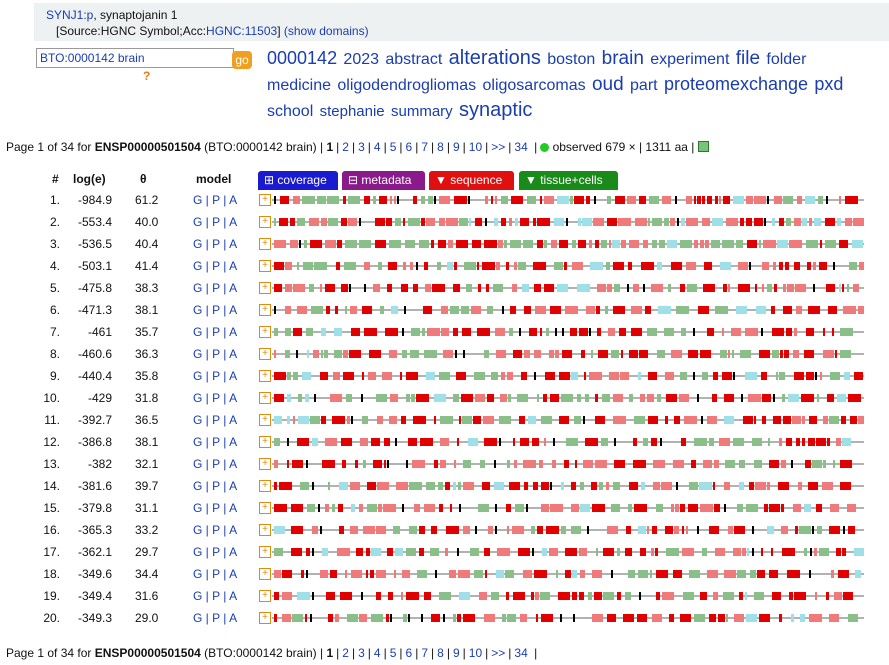 The image size is (889, 665). Describe the element at coordinates (494, 58) in the screenshot. I see `tag-alterations: alterations` at that location.